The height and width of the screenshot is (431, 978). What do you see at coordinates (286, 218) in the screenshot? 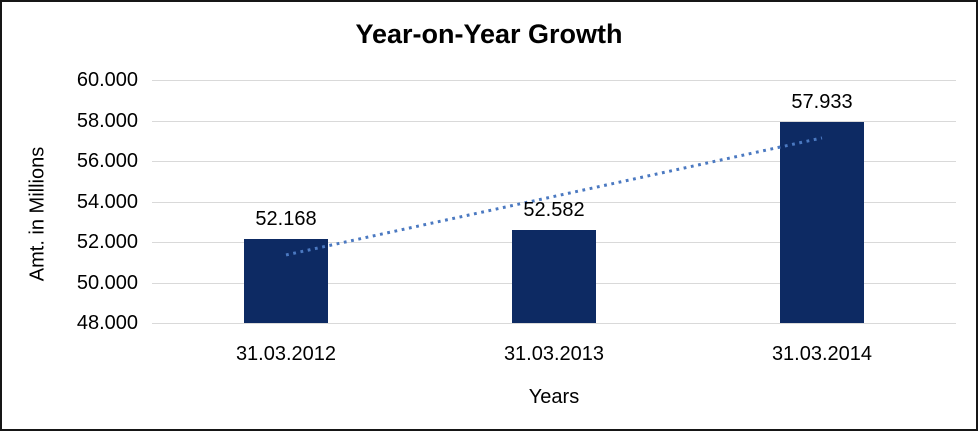
I see `data-label-2012: 52.168` at bounding box center [286, 218].